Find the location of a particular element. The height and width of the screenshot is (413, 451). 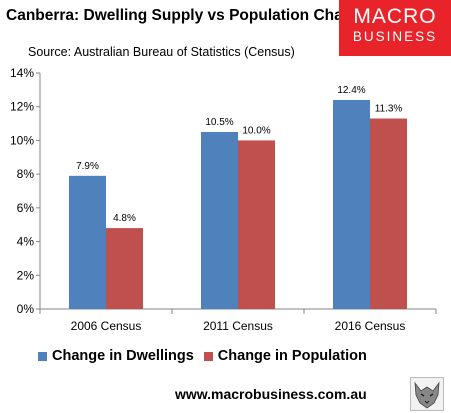

y-axis: 0% 2% 4% 6% 8% 10% 12% 14% is located at coordinates (25, 191).